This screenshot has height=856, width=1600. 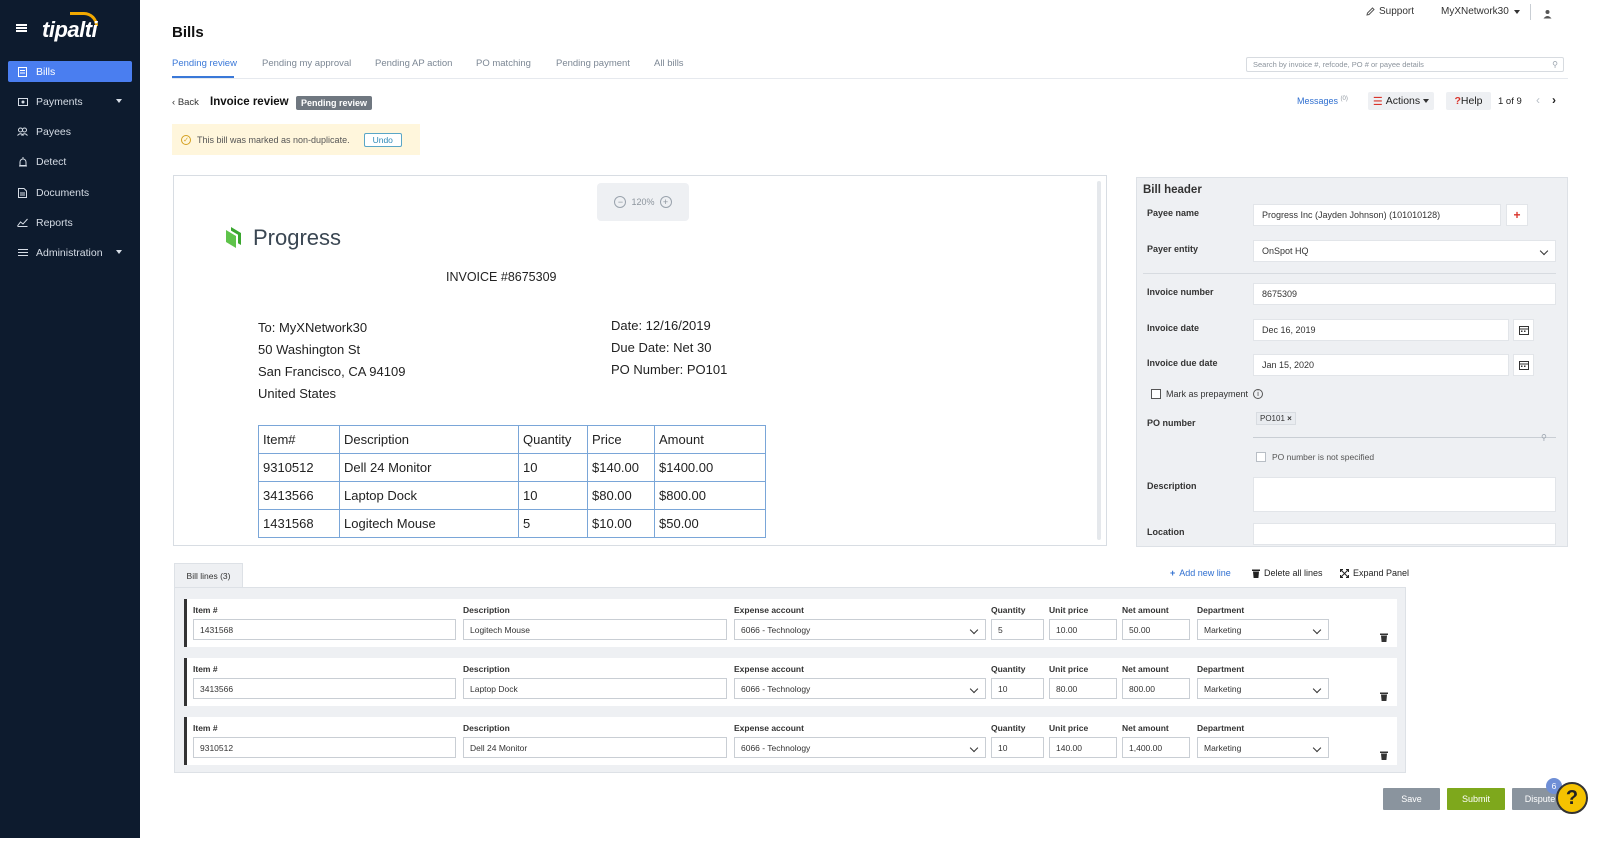 I want to click on prepayment-checkbox-row: Mark as prepayment i, so click(x=1207, y=394).